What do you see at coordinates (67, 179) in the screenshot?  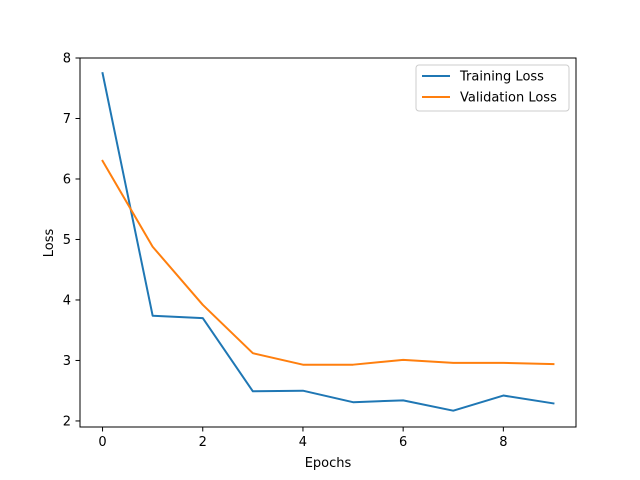 I see `y-tick-label: 6` at bounding box center [67, 179].